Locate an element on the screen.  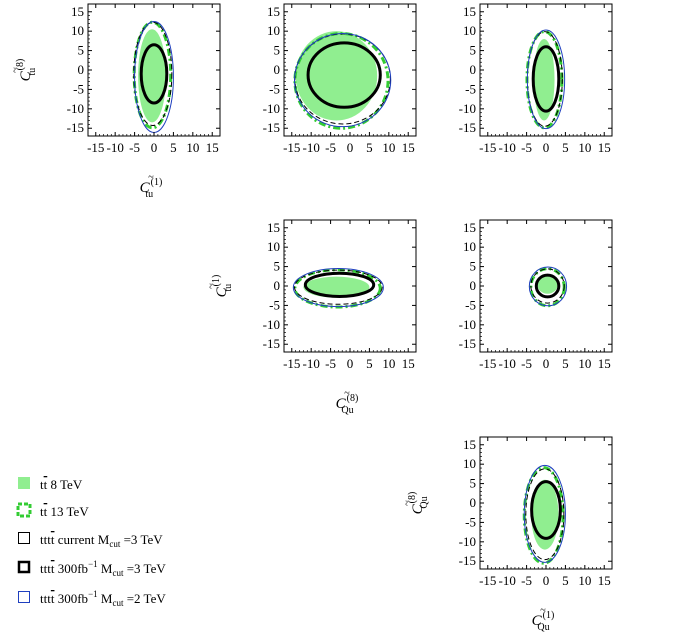
axis-label: ~C(8)tu is located at coordinates (24, 70).